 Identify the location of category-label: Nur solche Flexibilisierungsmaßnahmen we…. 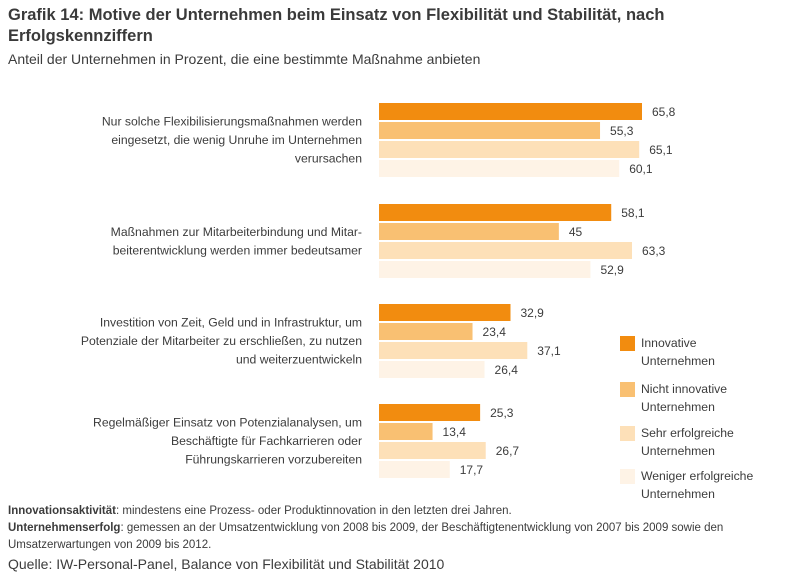
(232, 122).